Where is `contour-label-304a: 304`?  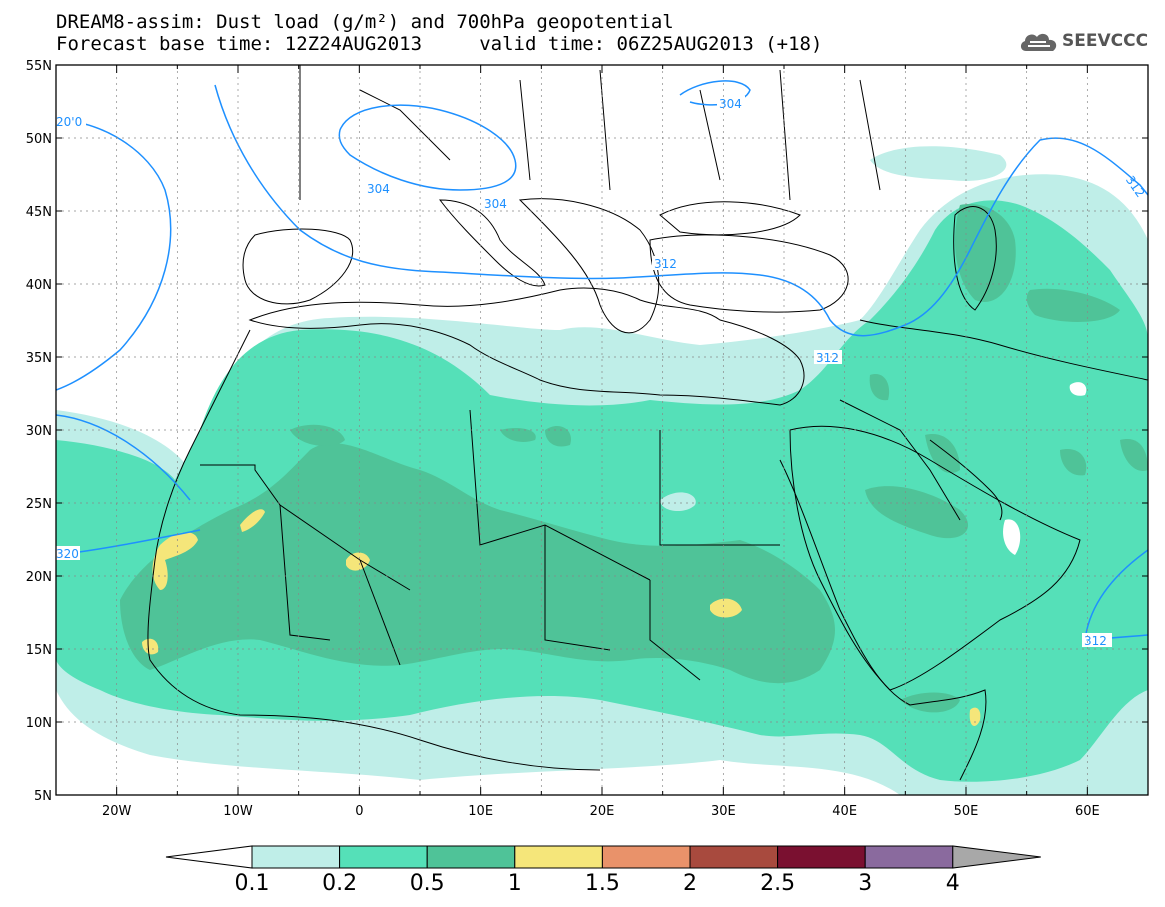
contour-label-304a: 304 is located at coordinates (378, 189).